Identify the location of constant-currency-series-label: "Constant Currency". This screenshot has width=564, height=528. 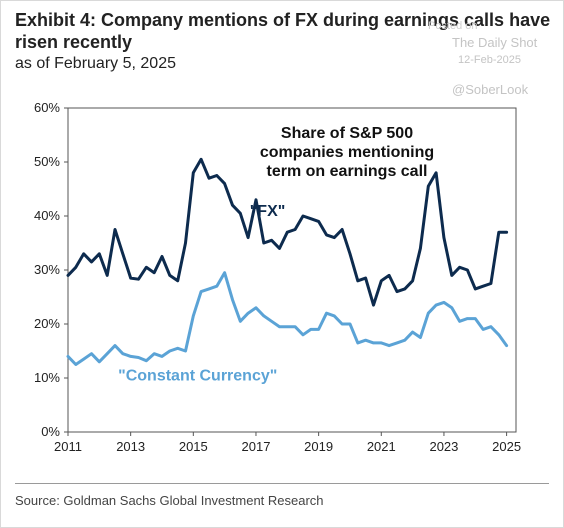
(197, 376).